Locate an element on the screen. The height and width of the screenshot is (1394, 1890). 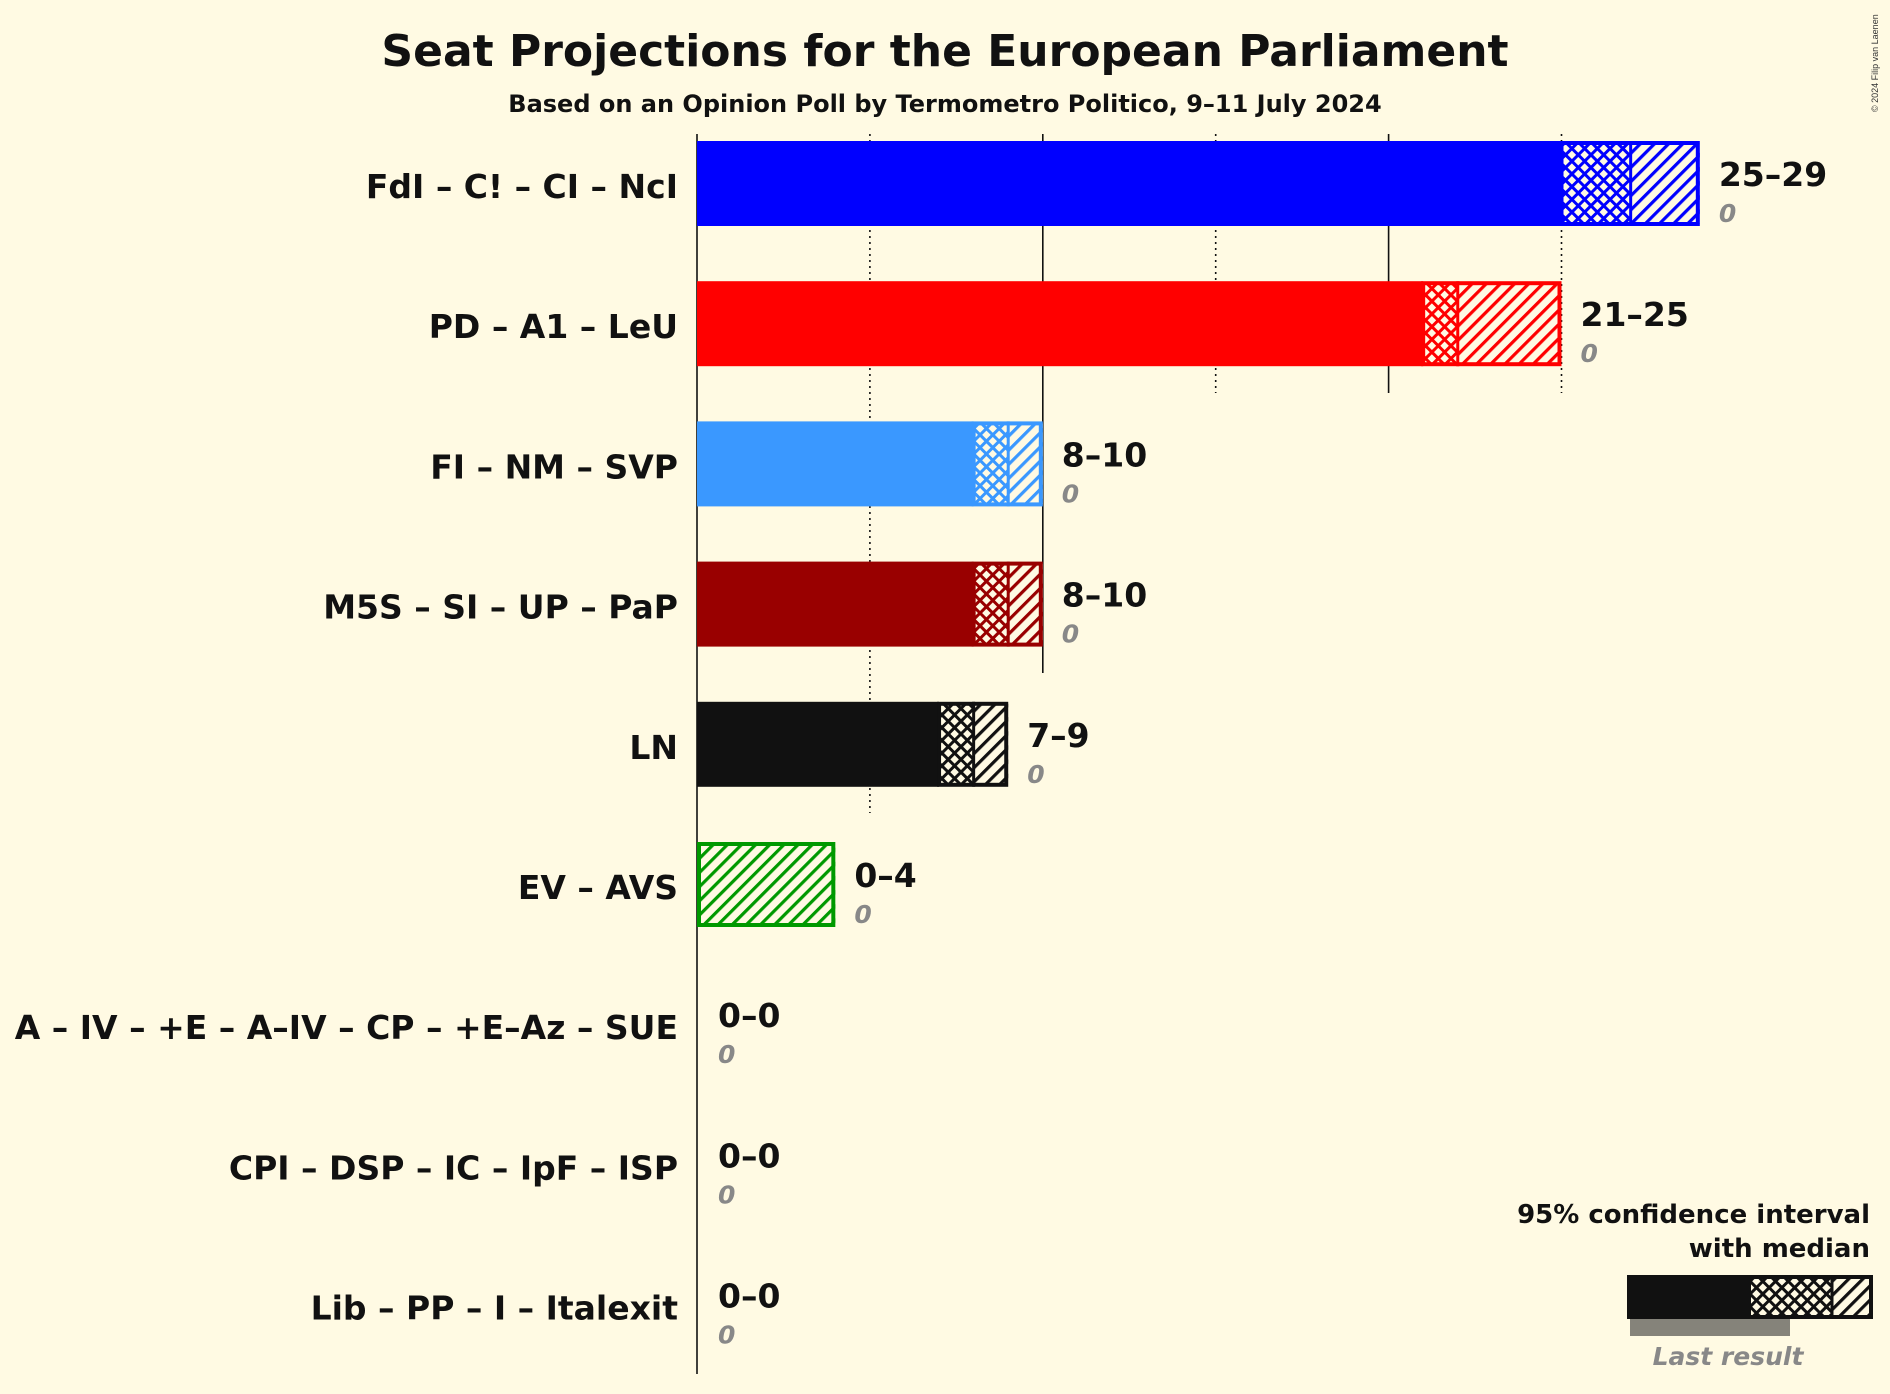
party-label: CPI – DSP – IC – IpF – ISP is located at coordinates (453, 1167).